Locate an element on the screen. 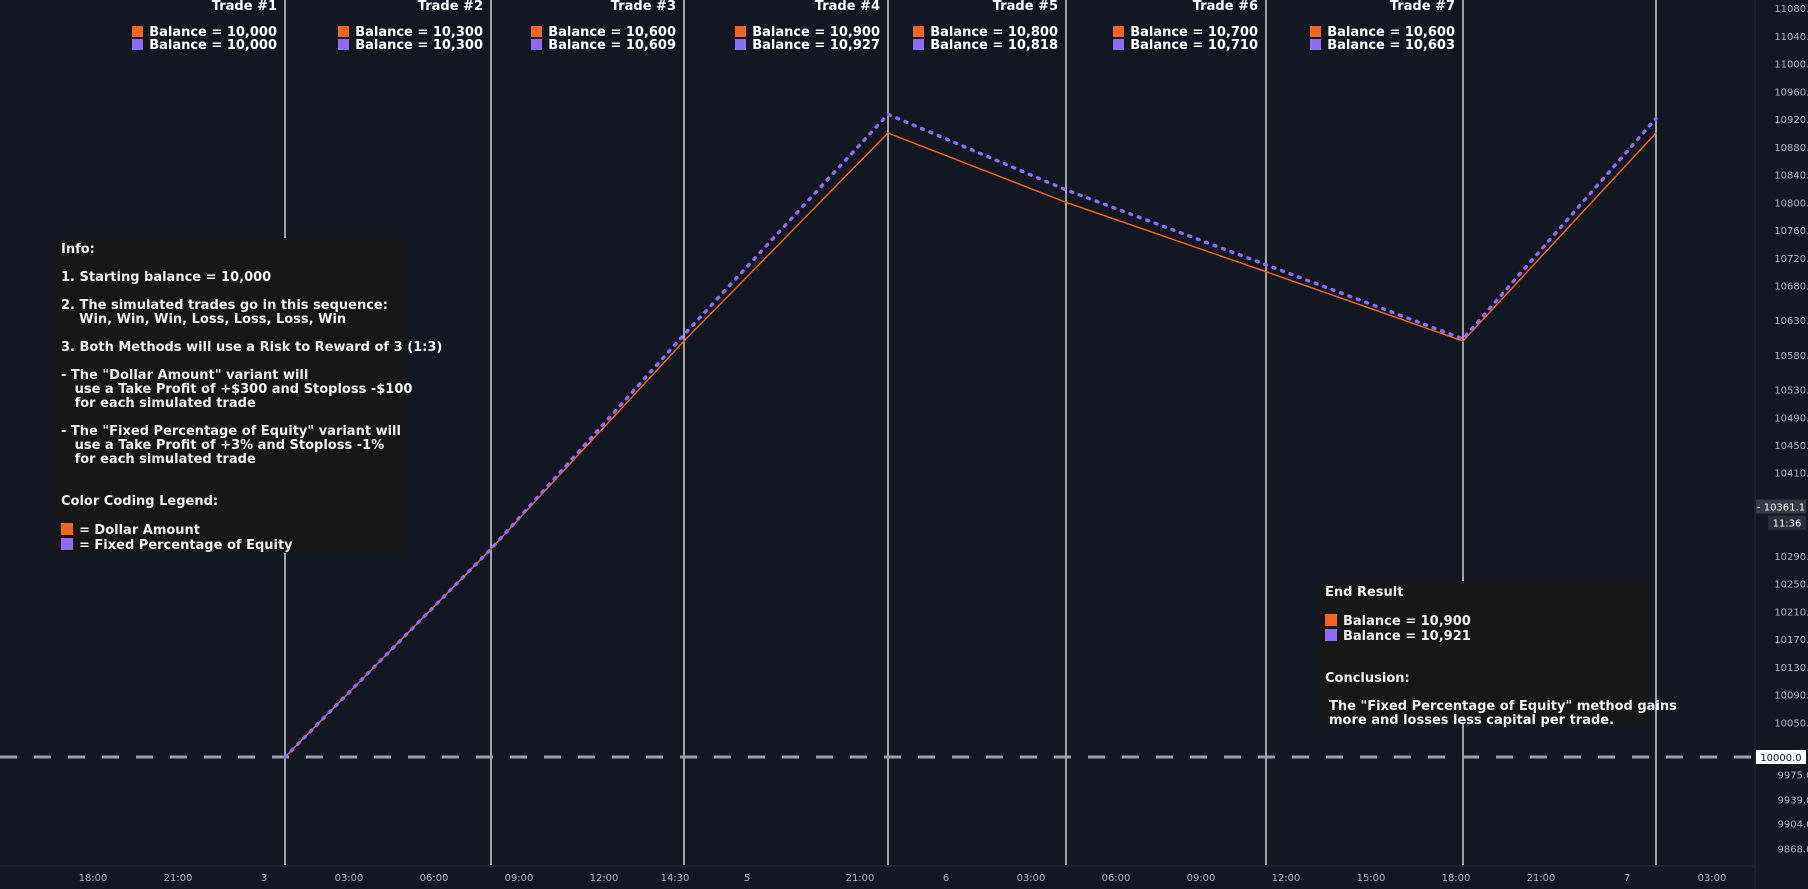 The height and width of the screenshot is (889, 1808). trade-percent-balance: Balance = 10,000 is located at coordinates (204, 46).